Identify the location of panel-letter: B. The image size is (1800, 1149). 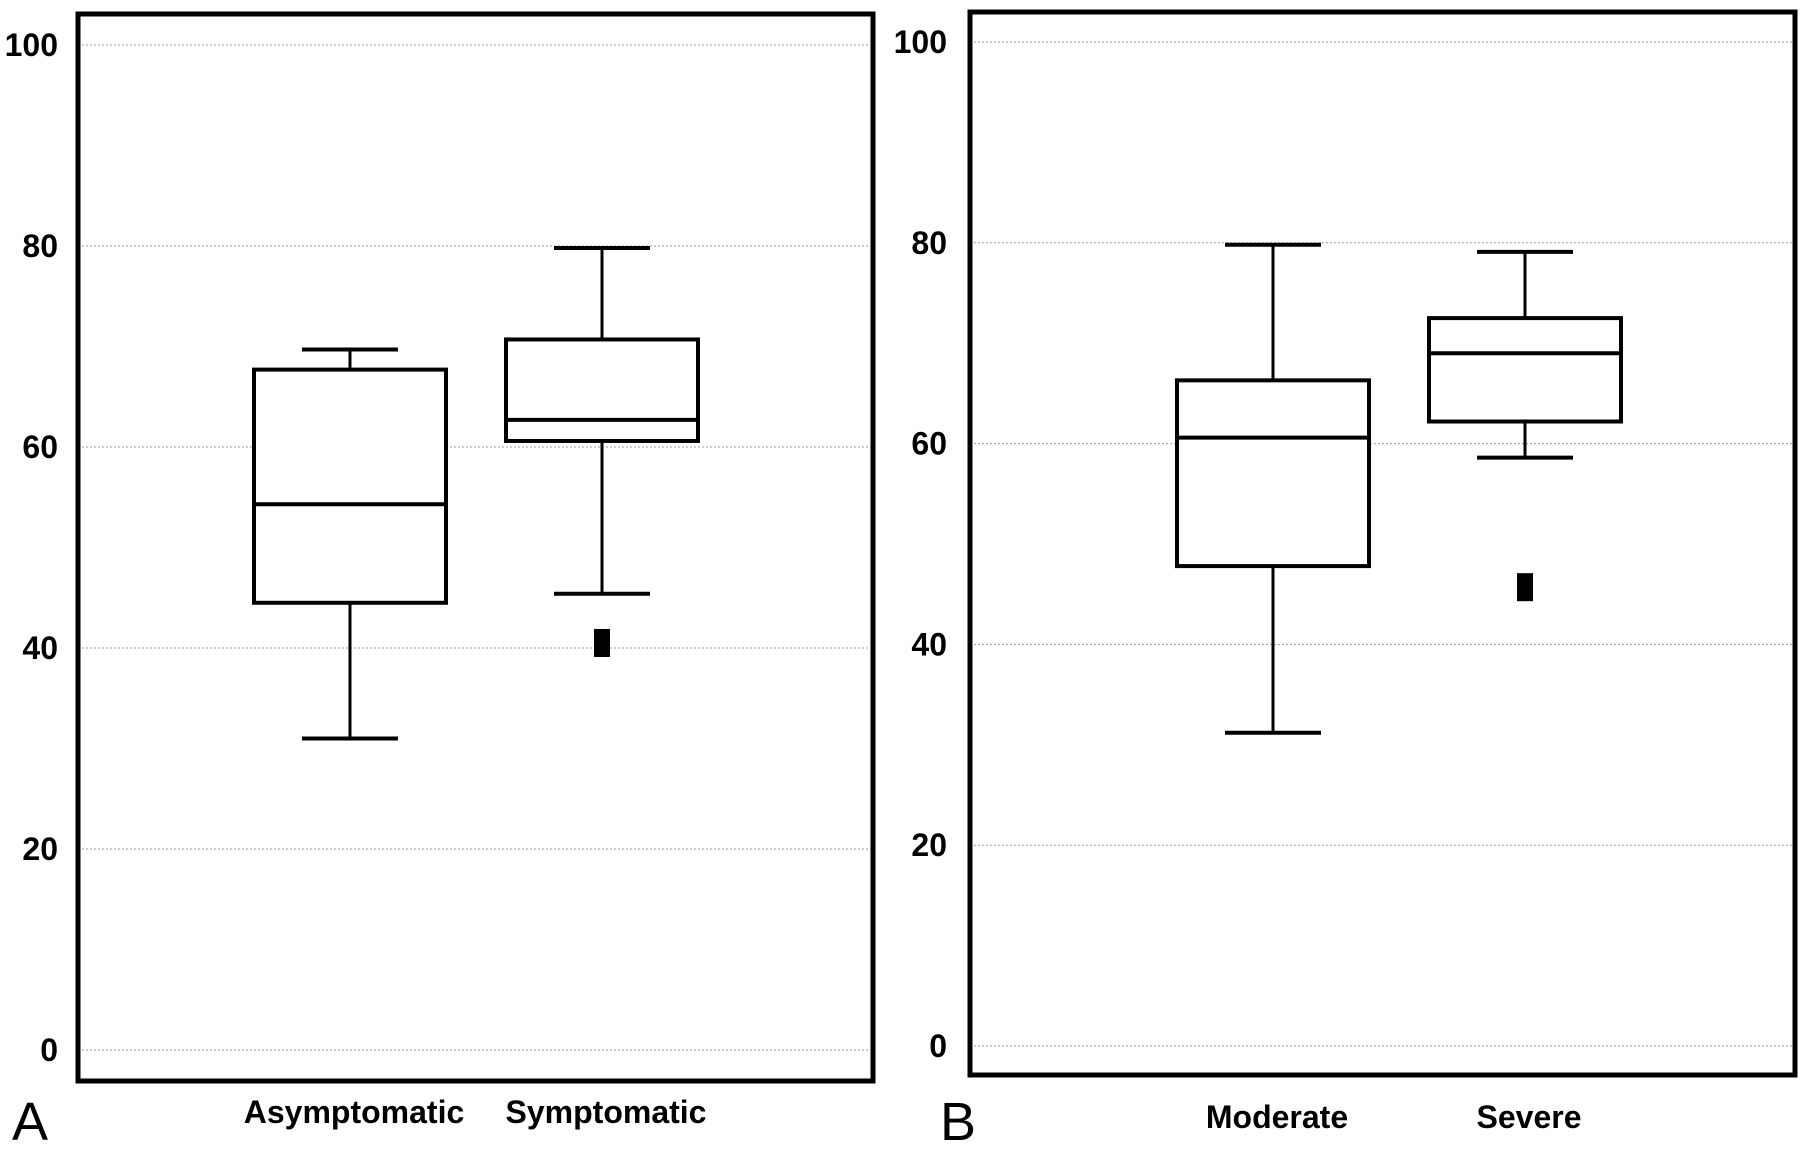
(958, 1120).